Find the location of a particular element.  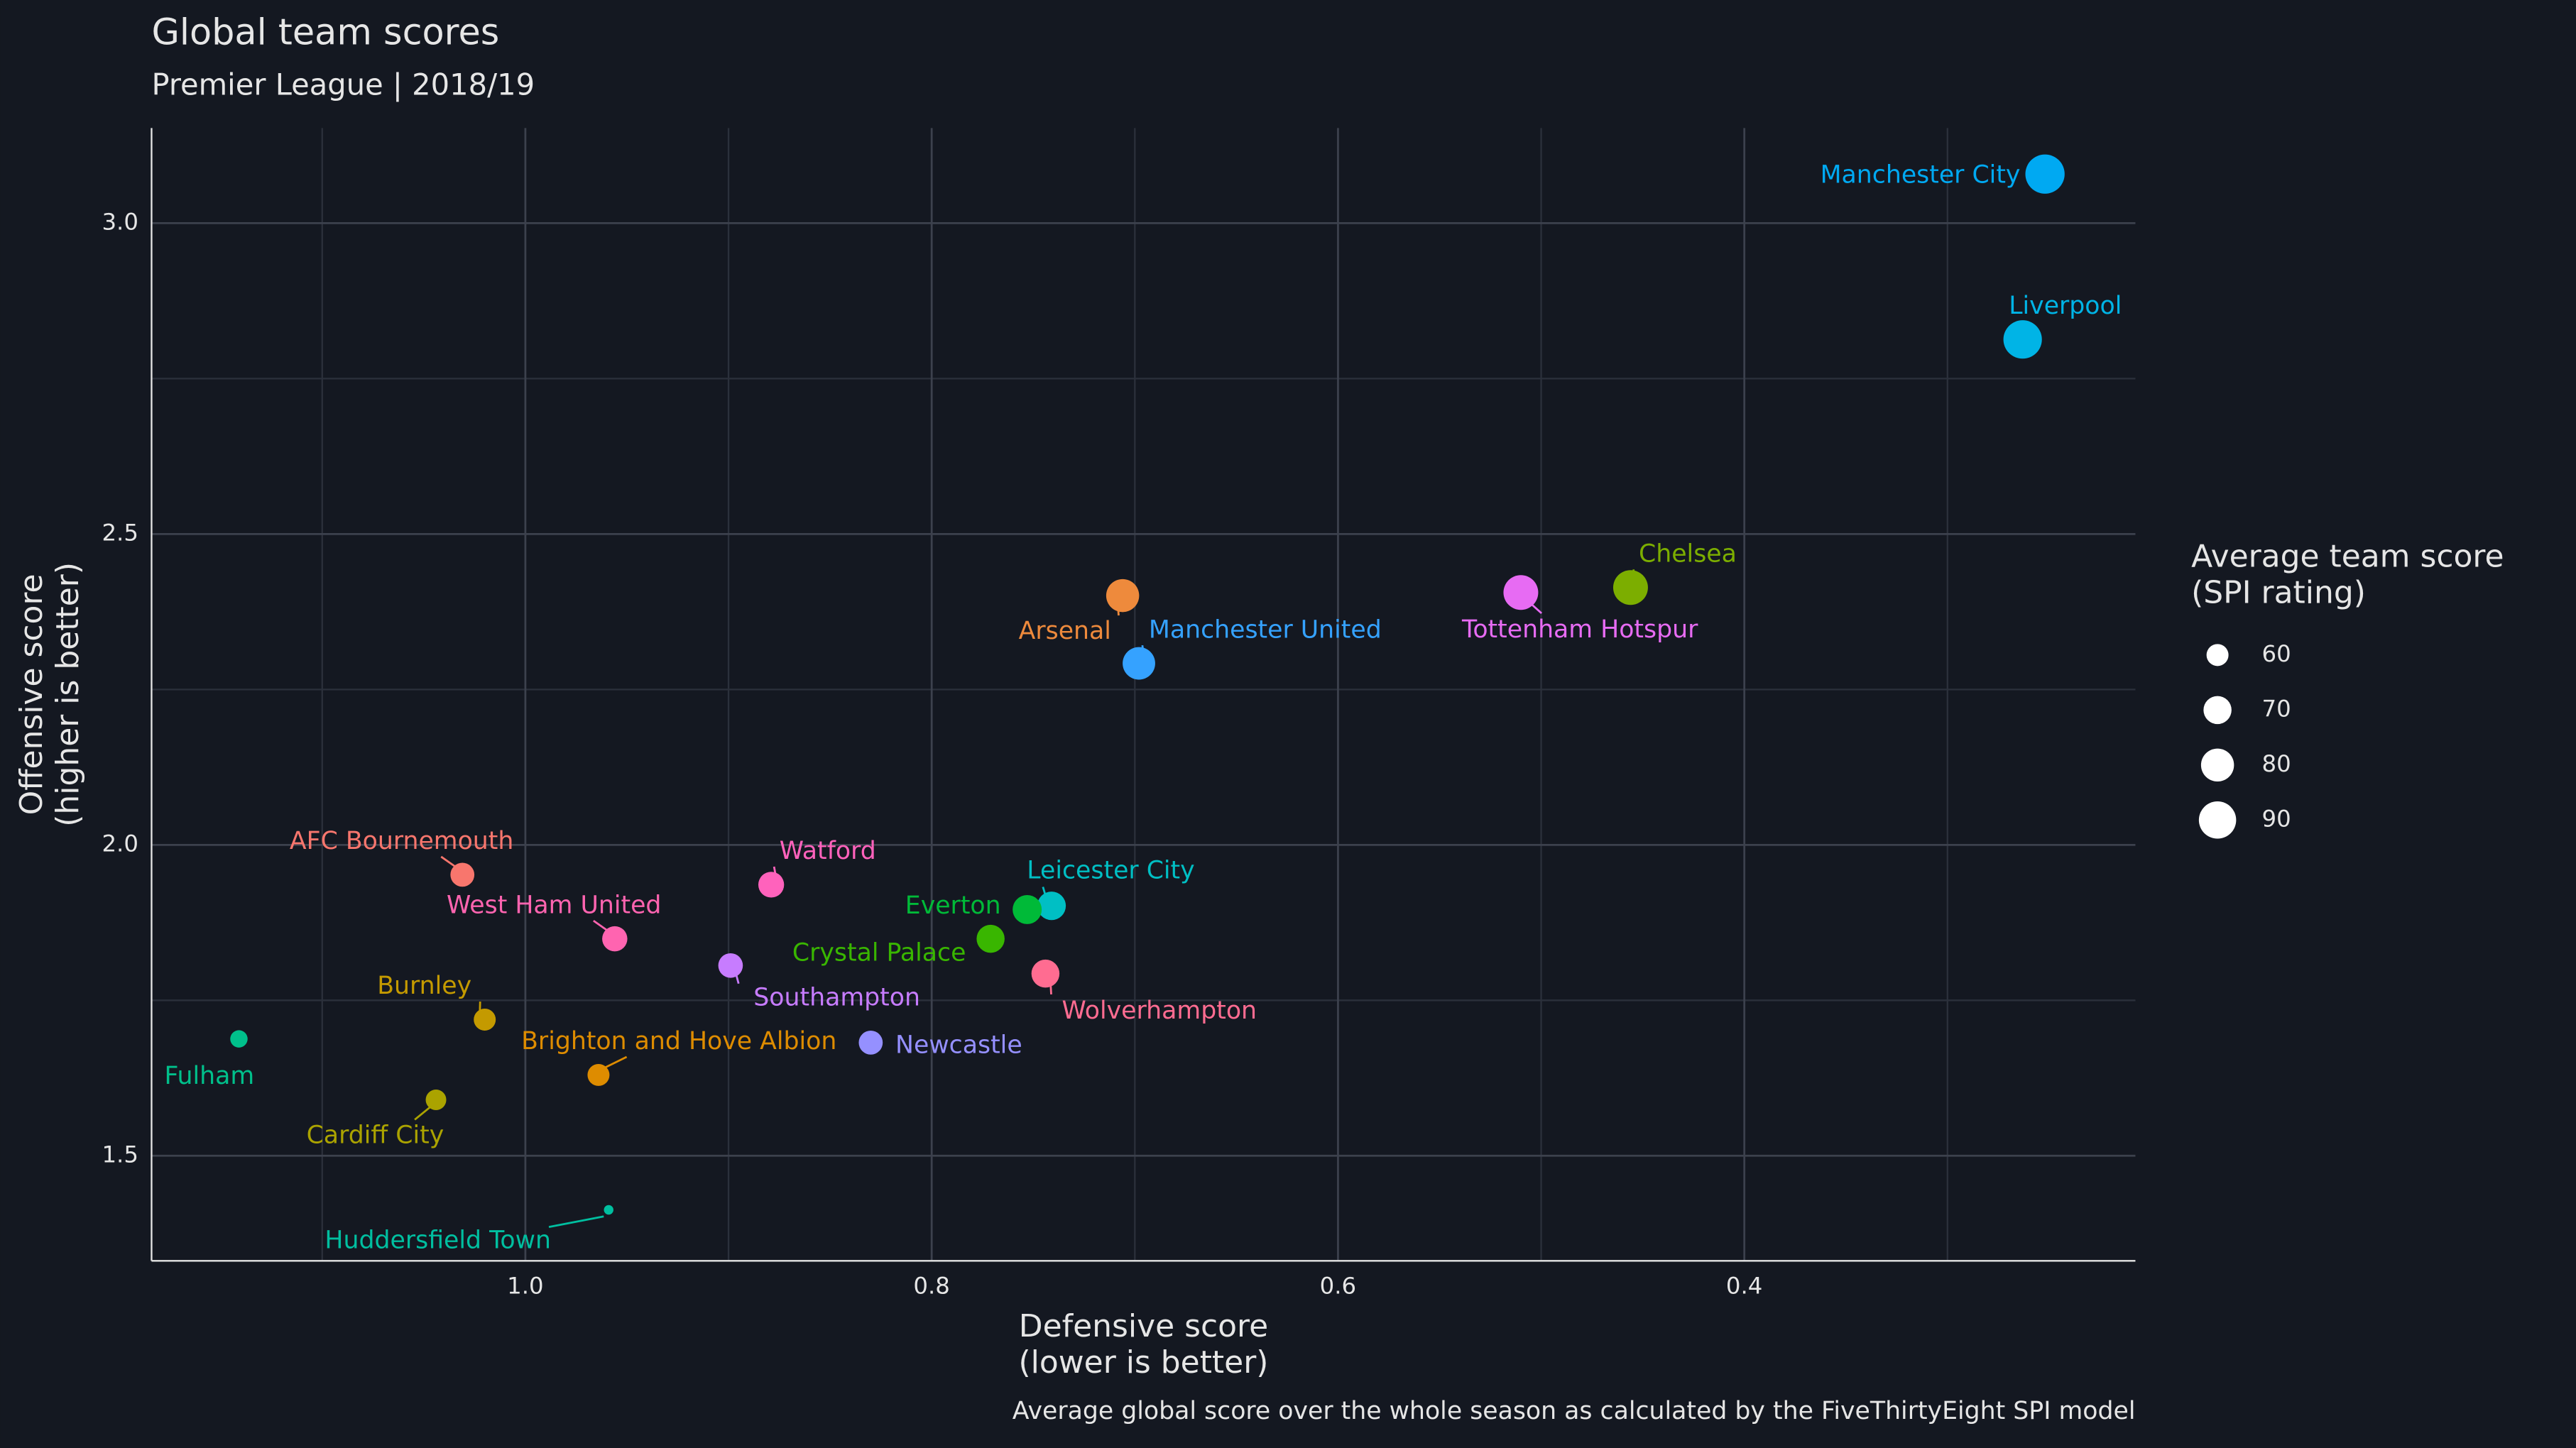

chart-subtitle: Premier League | 2018/19 is located at coordinates (343, 85).